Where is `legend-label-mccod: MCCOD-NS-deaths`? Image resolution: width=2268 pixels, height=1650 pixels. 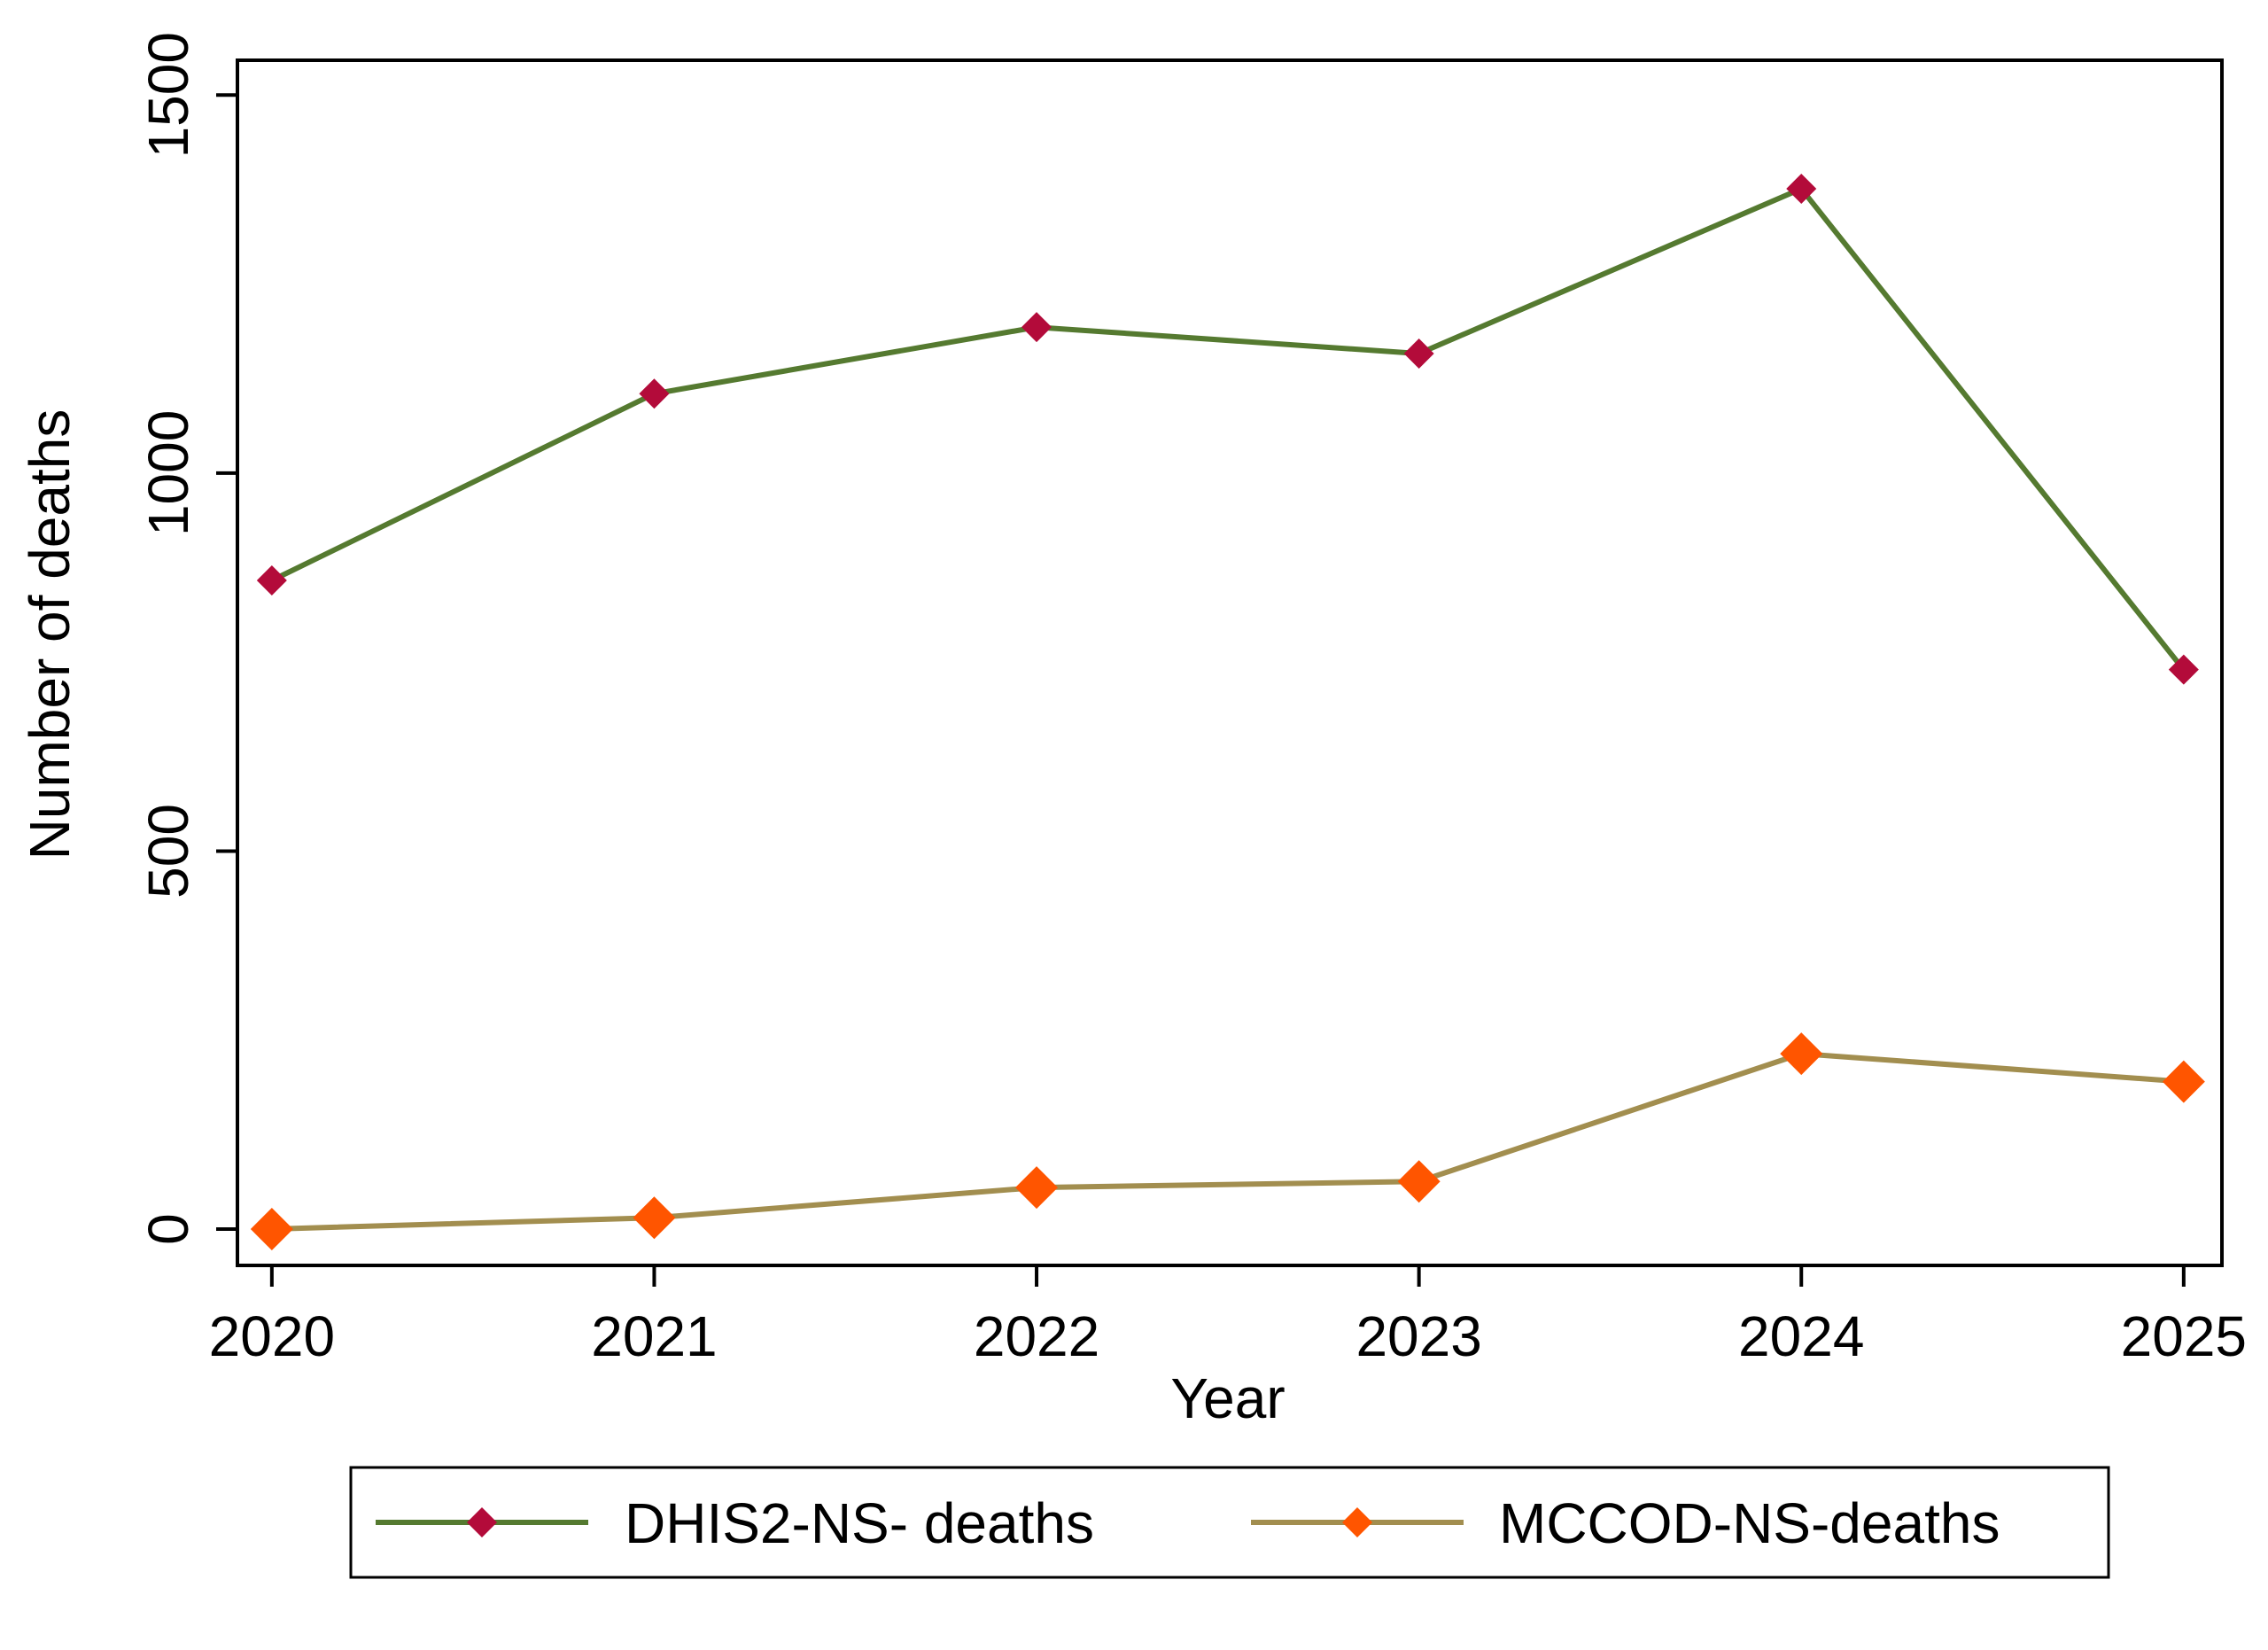
legend-label-mccod: MCCOD-NS-deaths is located at coordinates (1749, 1523).